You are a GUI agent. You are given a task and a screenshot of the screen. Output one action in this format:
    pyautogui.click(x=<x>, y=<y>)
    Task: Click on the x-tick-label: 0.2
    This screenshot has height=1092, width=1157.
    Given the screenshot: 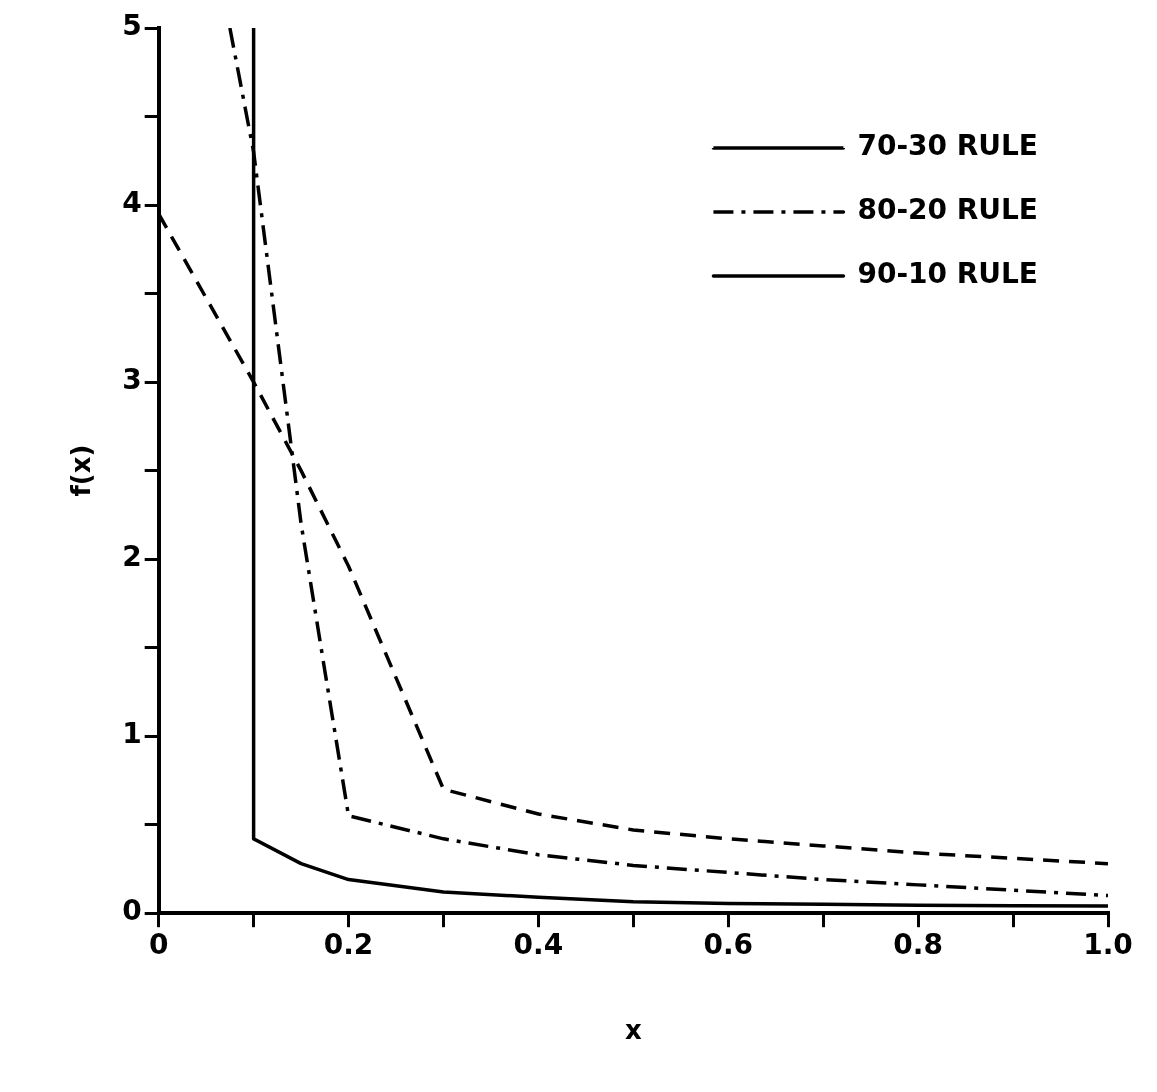 What is the action you would take?
    pyautogui.click(x=348, y=945)
    